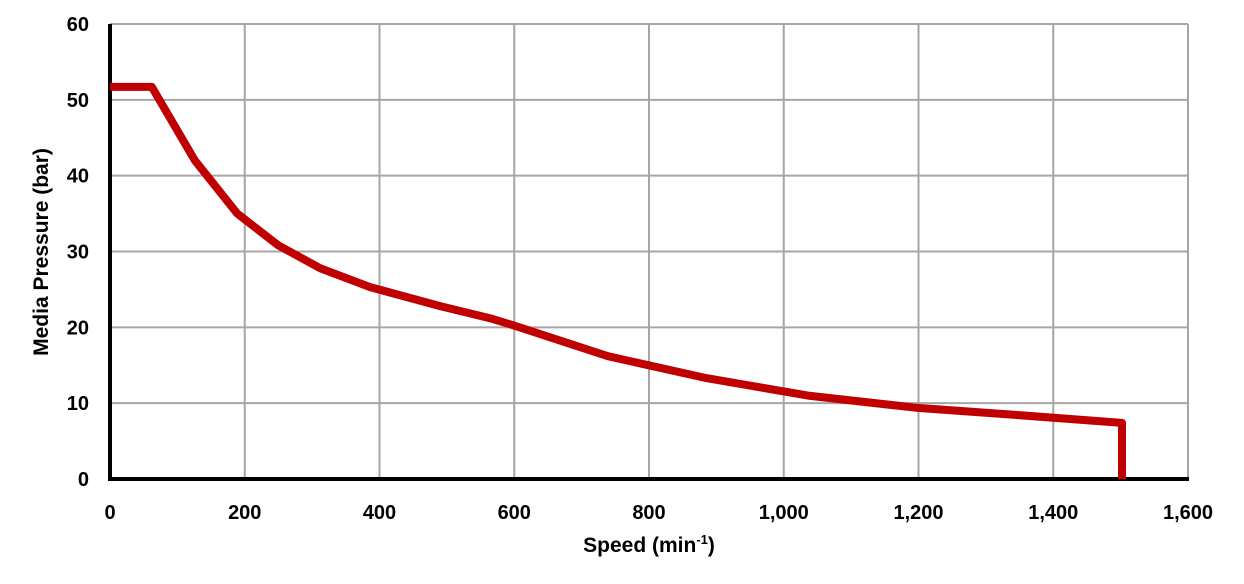 This screenshot has width=1244, height=584. What do you see at coordinates (918, 513) in the screenshot?
I see `x-tick-label: 1,200` at bounding box center [918, 513].